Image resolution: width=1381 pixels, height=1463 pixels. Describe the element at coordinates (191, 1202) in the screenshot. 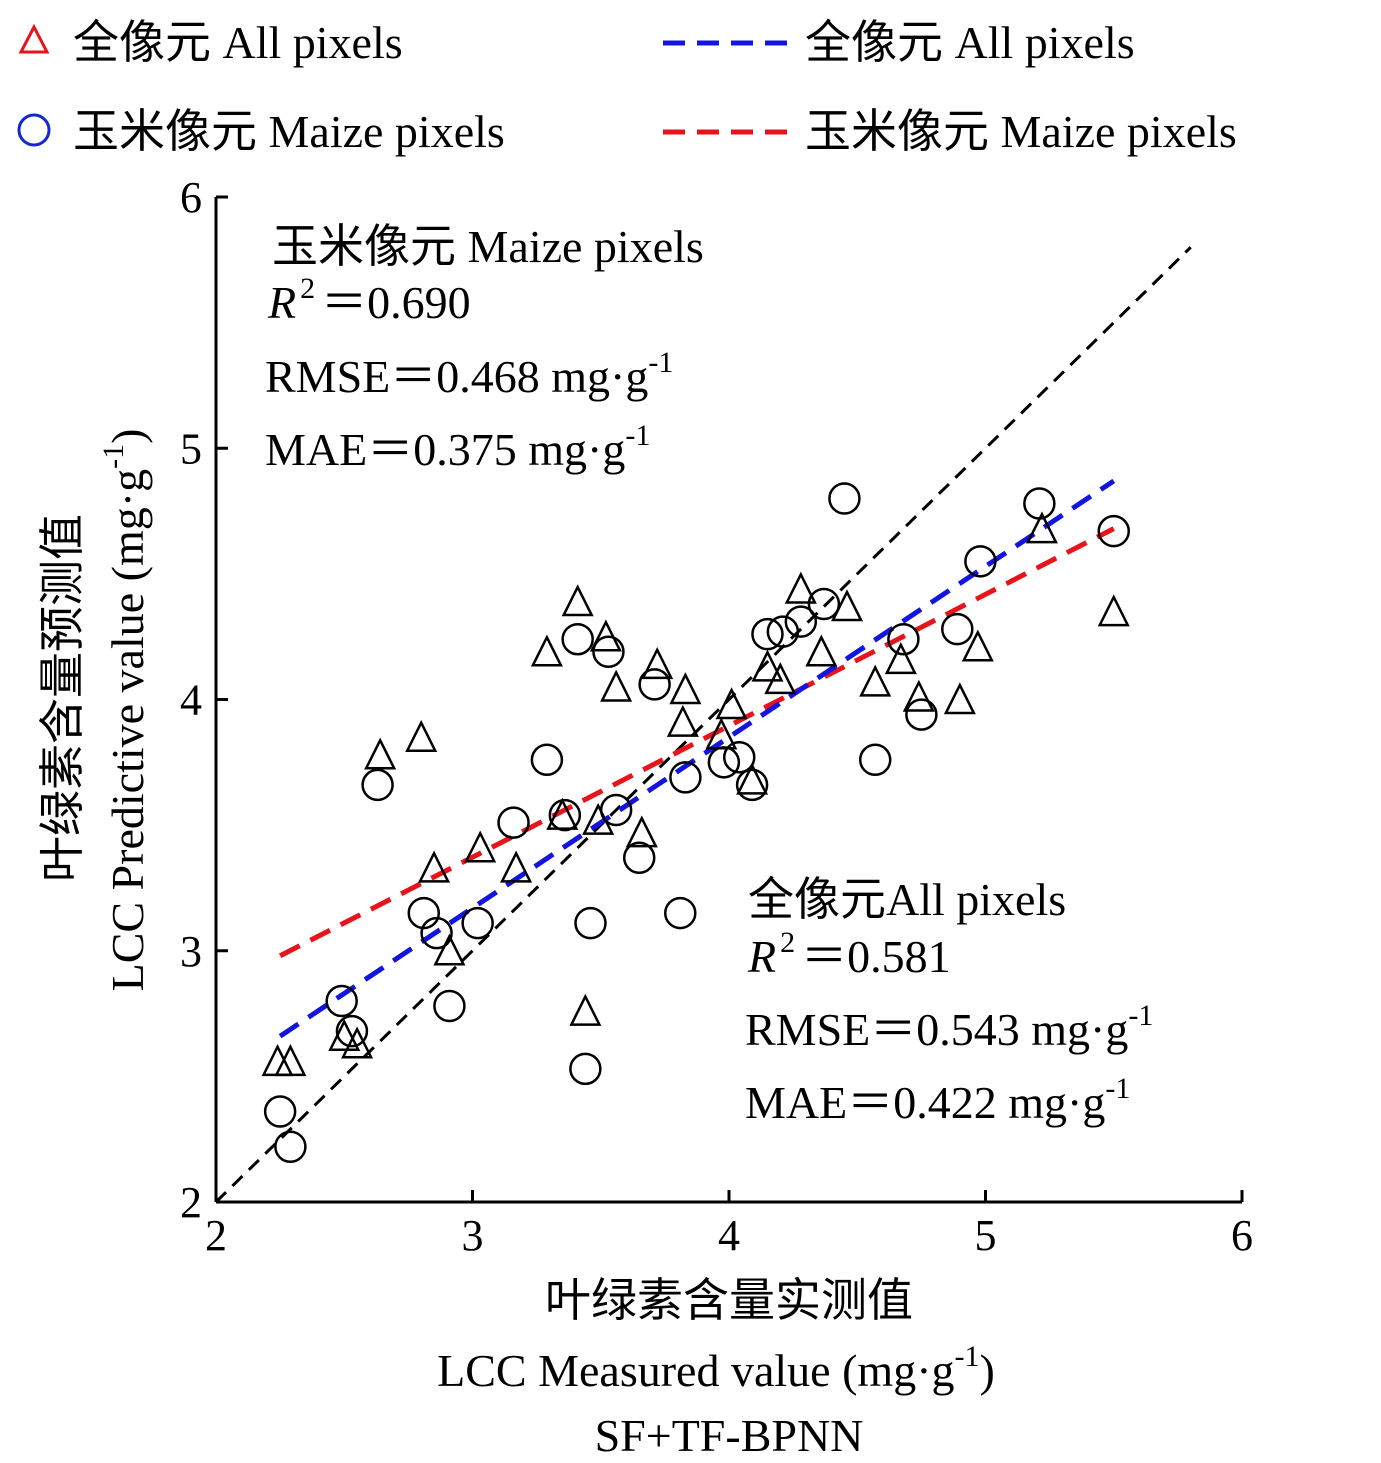

I see `y-tick-label: 2` at that location.